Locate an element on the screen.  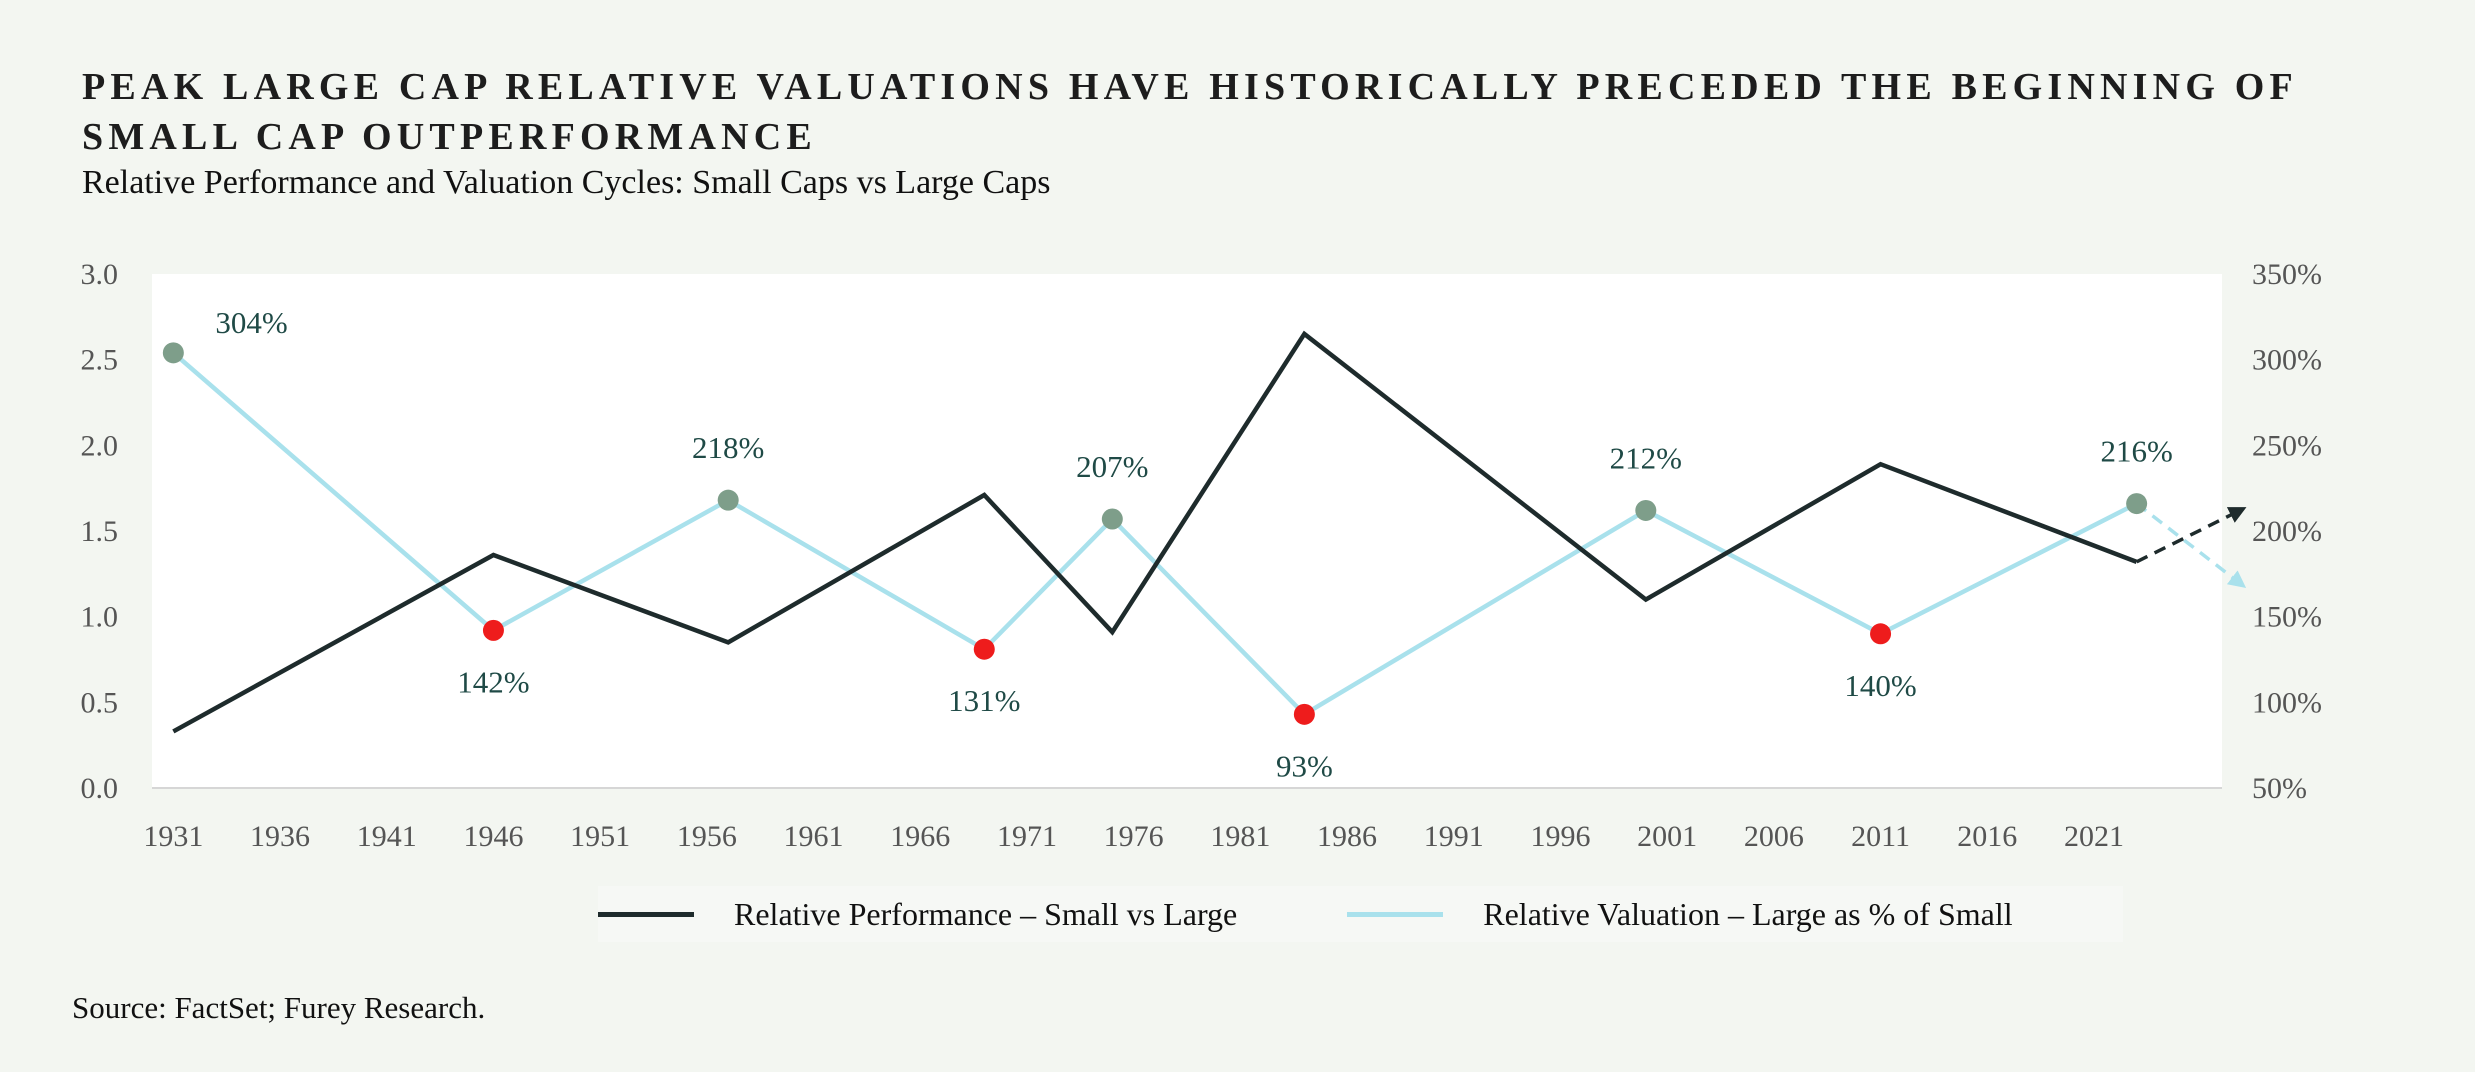
y-left-tick-label-4: 2.0 is located at coordinates (100, 445).